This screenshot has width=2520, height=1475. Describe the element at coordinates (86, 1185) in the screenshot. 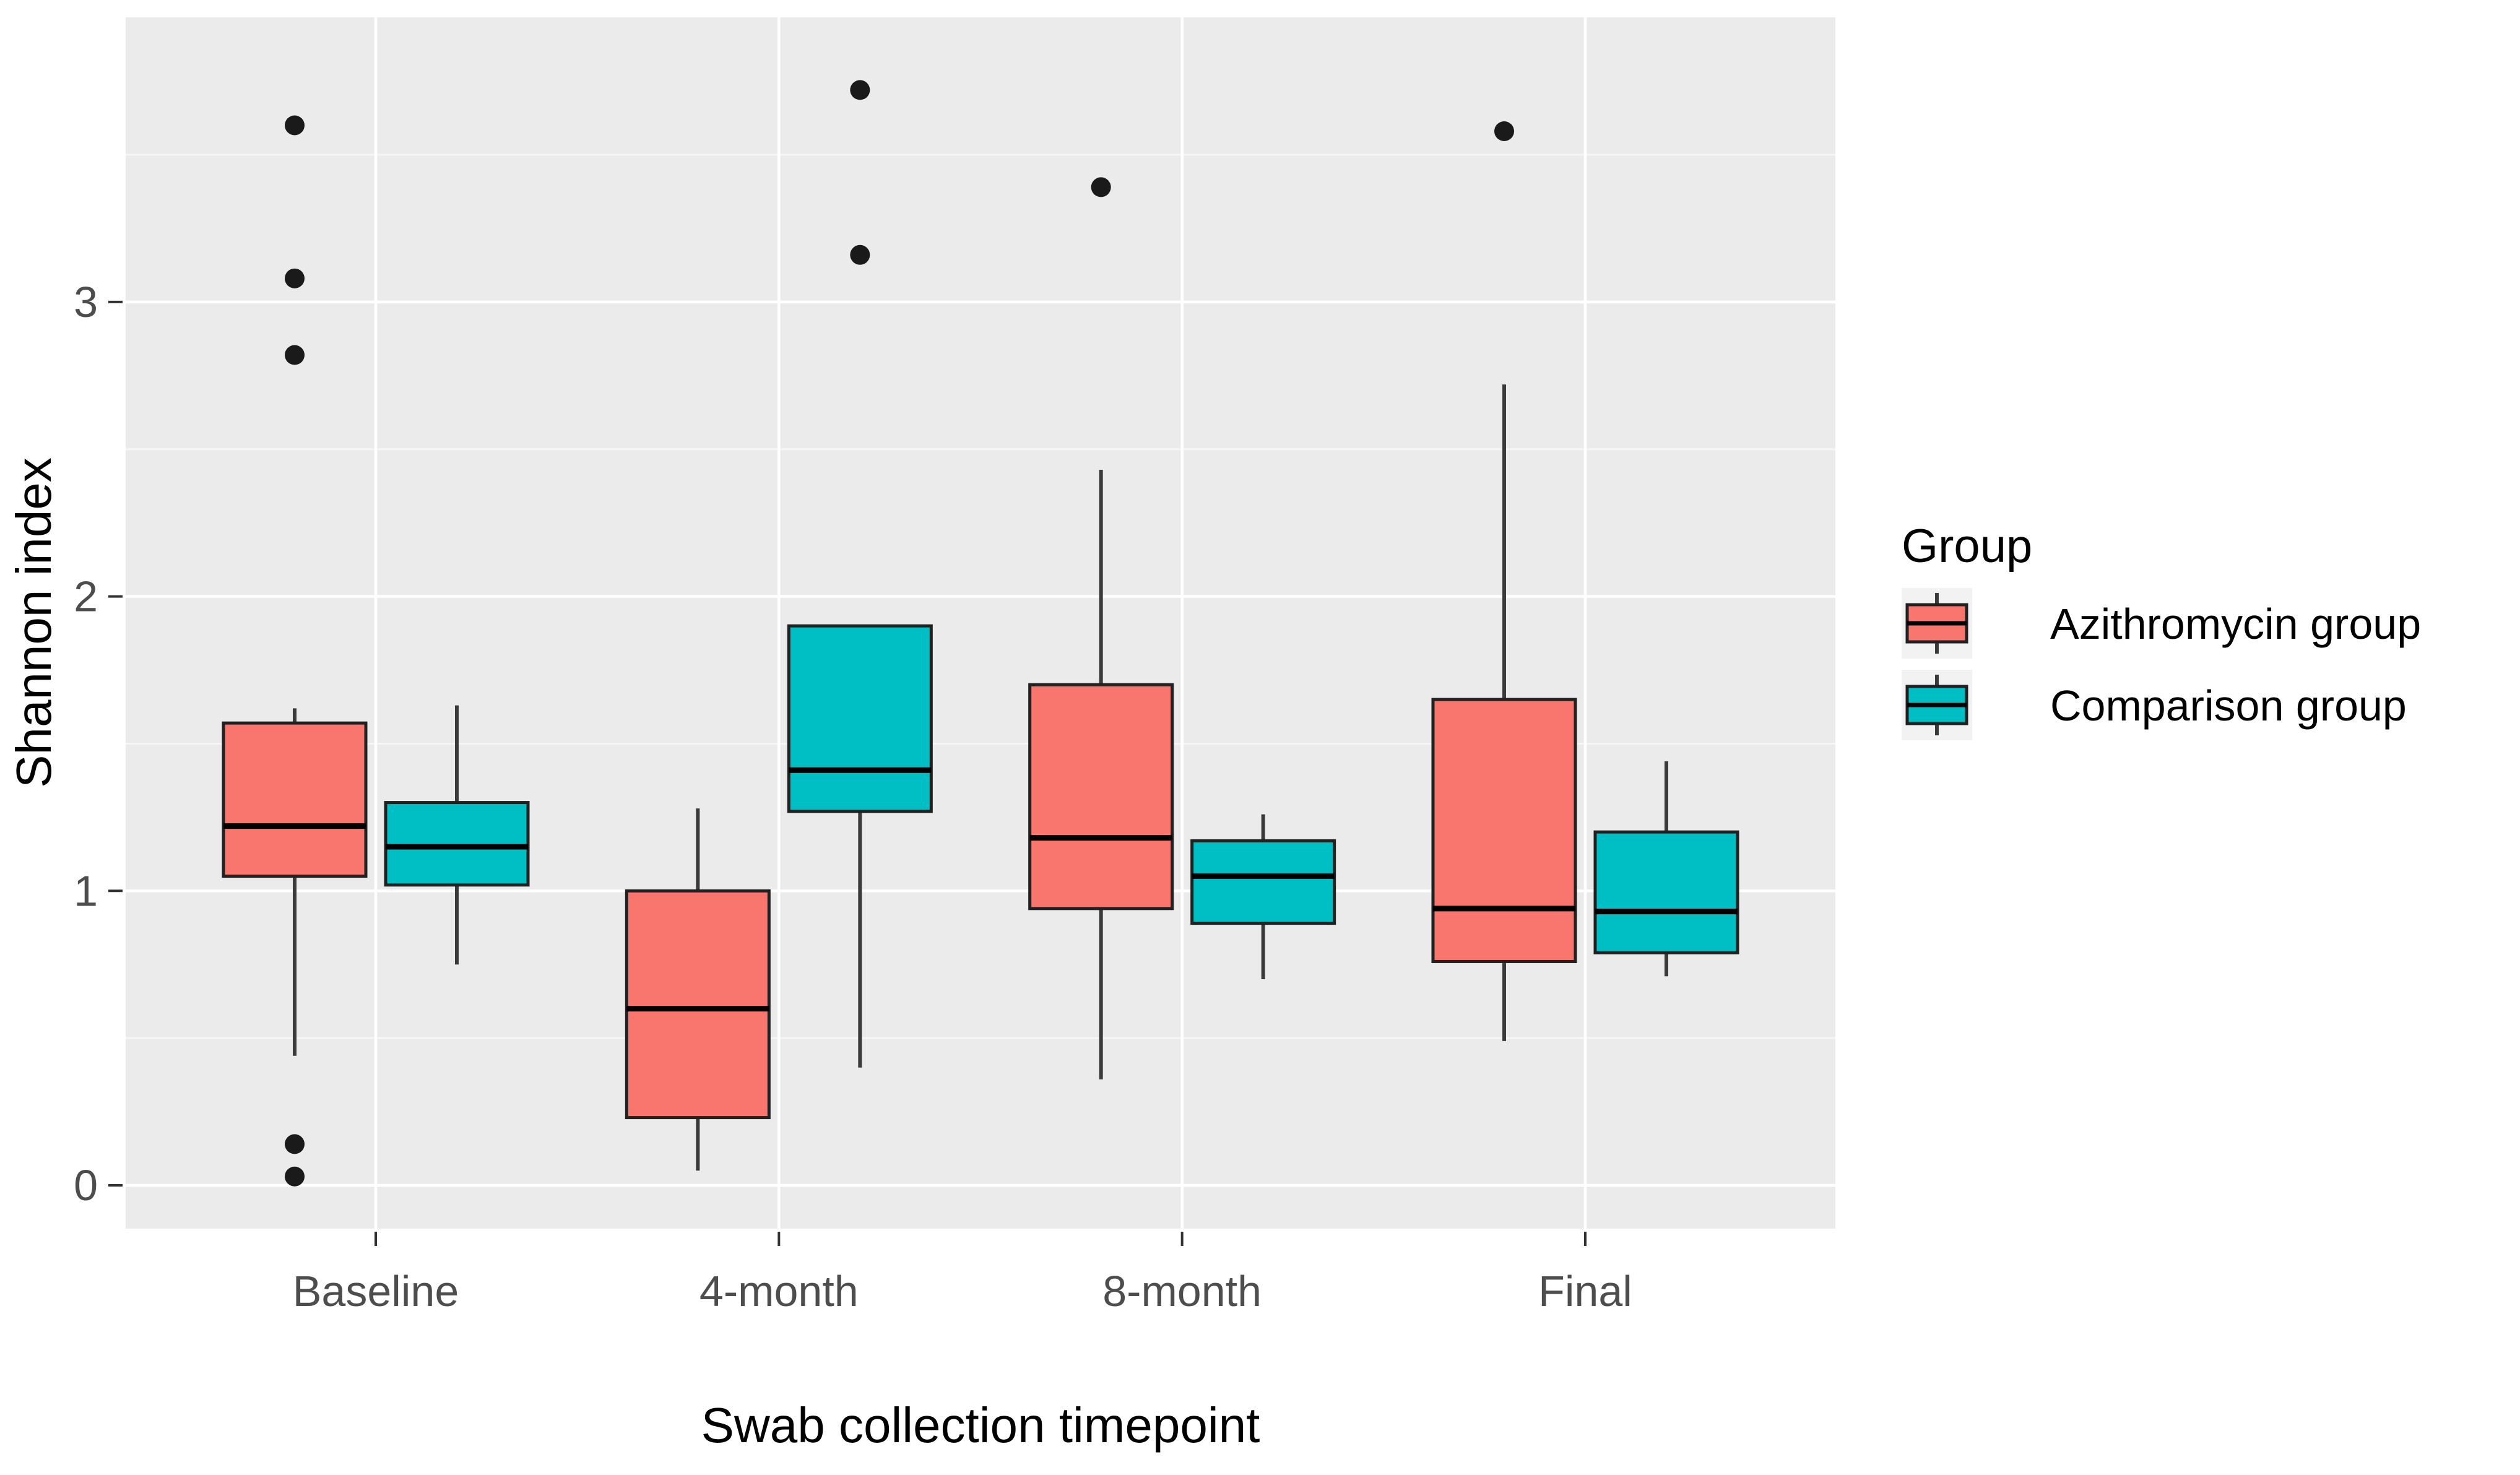

I see `y-tick-label-0: 0` at that location.